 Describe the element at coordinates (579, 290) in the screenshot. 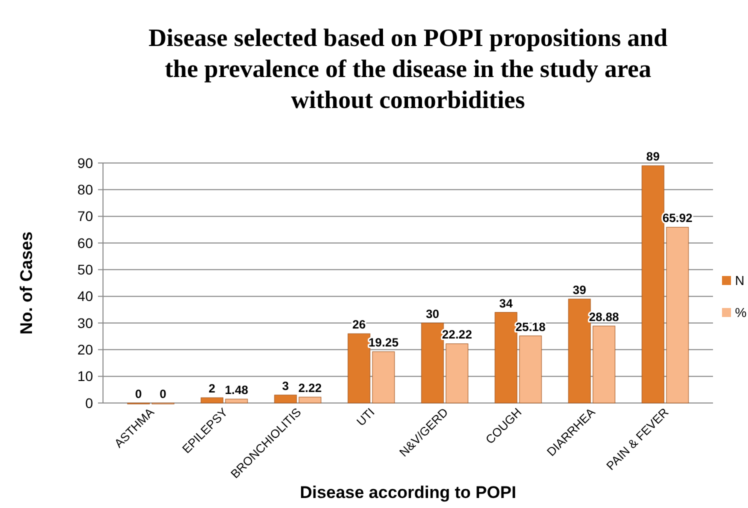

I see `data-label: 39` at that location.